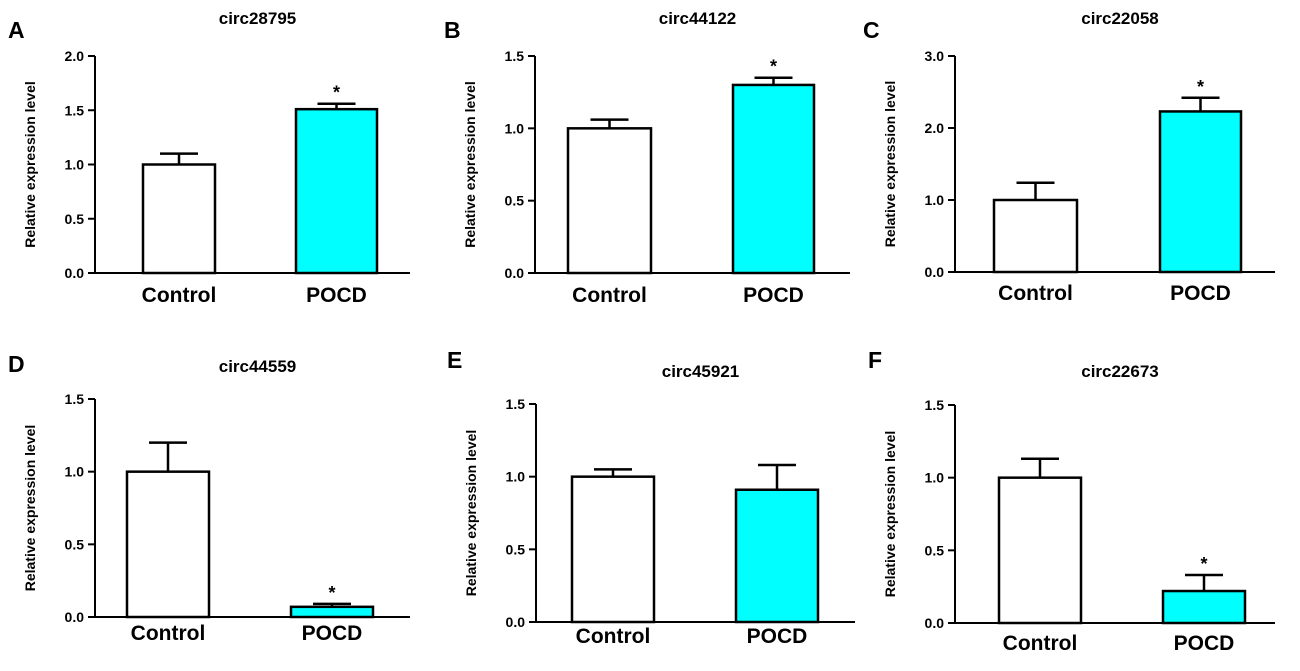  Describe the element at coordinates (1120, 18) in the screenshot. I see `chart-title: circ22058` at that location.